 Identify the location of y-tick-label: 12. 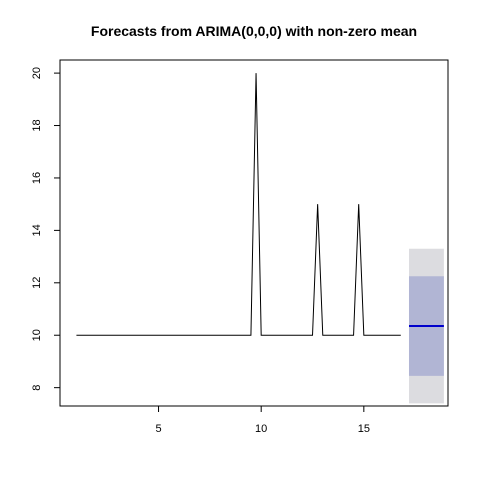
(37, 283).